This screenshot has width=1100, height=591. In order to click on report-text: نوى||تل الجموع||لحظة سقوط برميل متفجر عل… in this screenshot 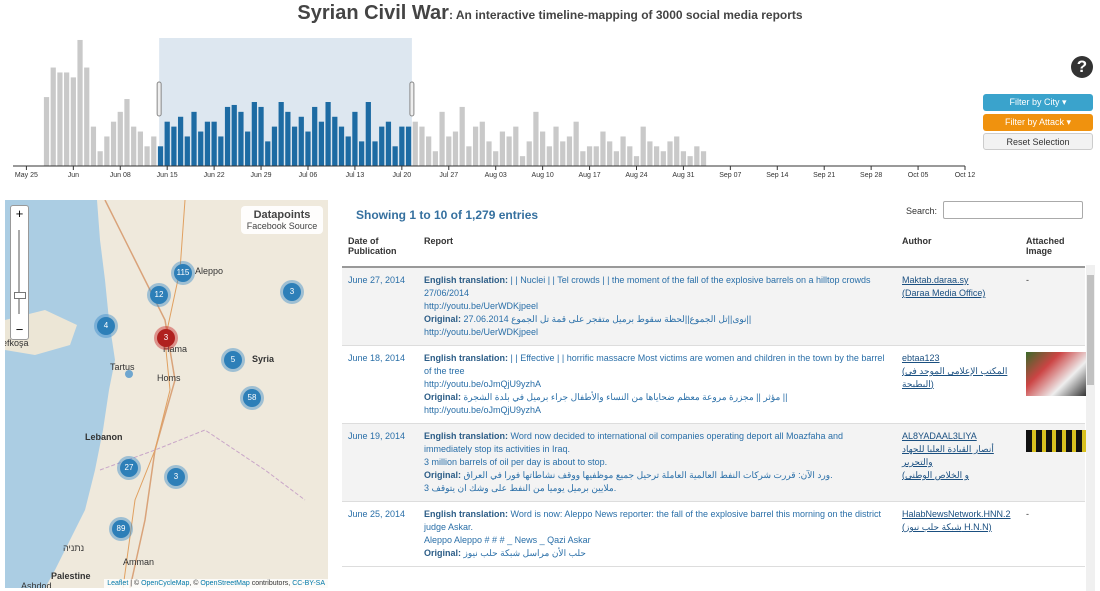, I will do `click(606, 319)`.